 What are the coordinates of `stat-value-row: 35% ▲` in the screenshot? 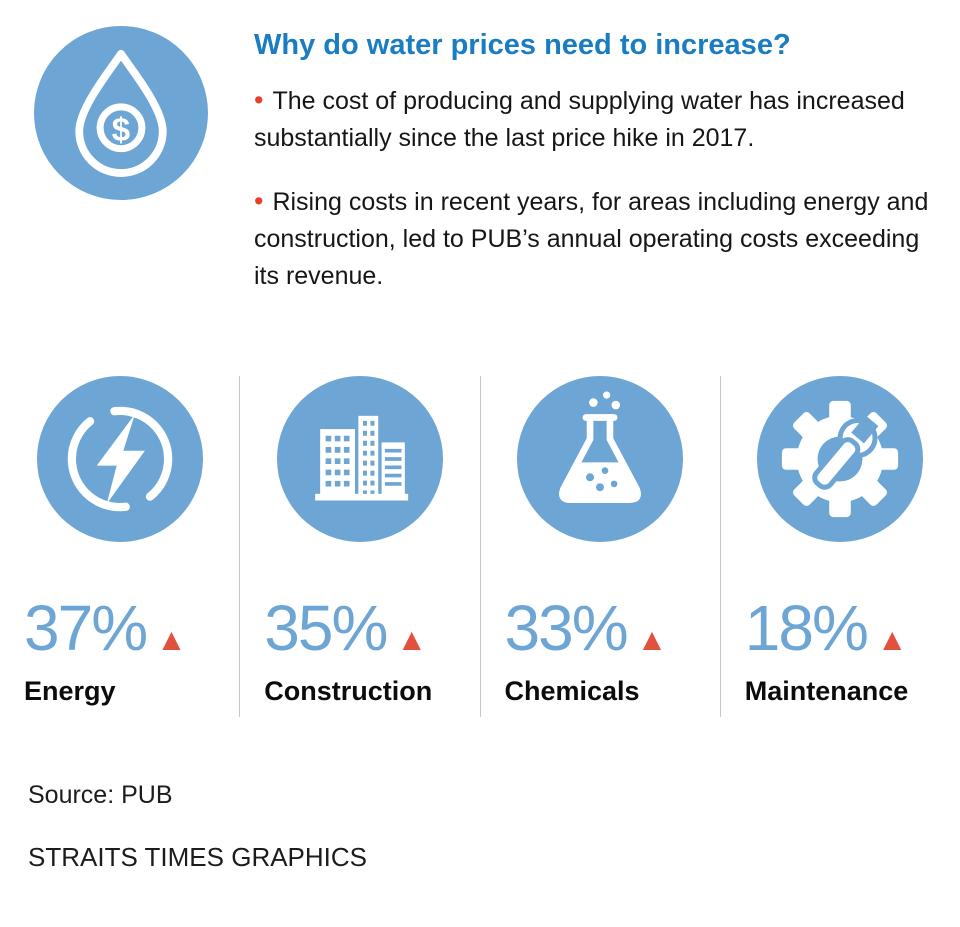 It's located at (359, 628).